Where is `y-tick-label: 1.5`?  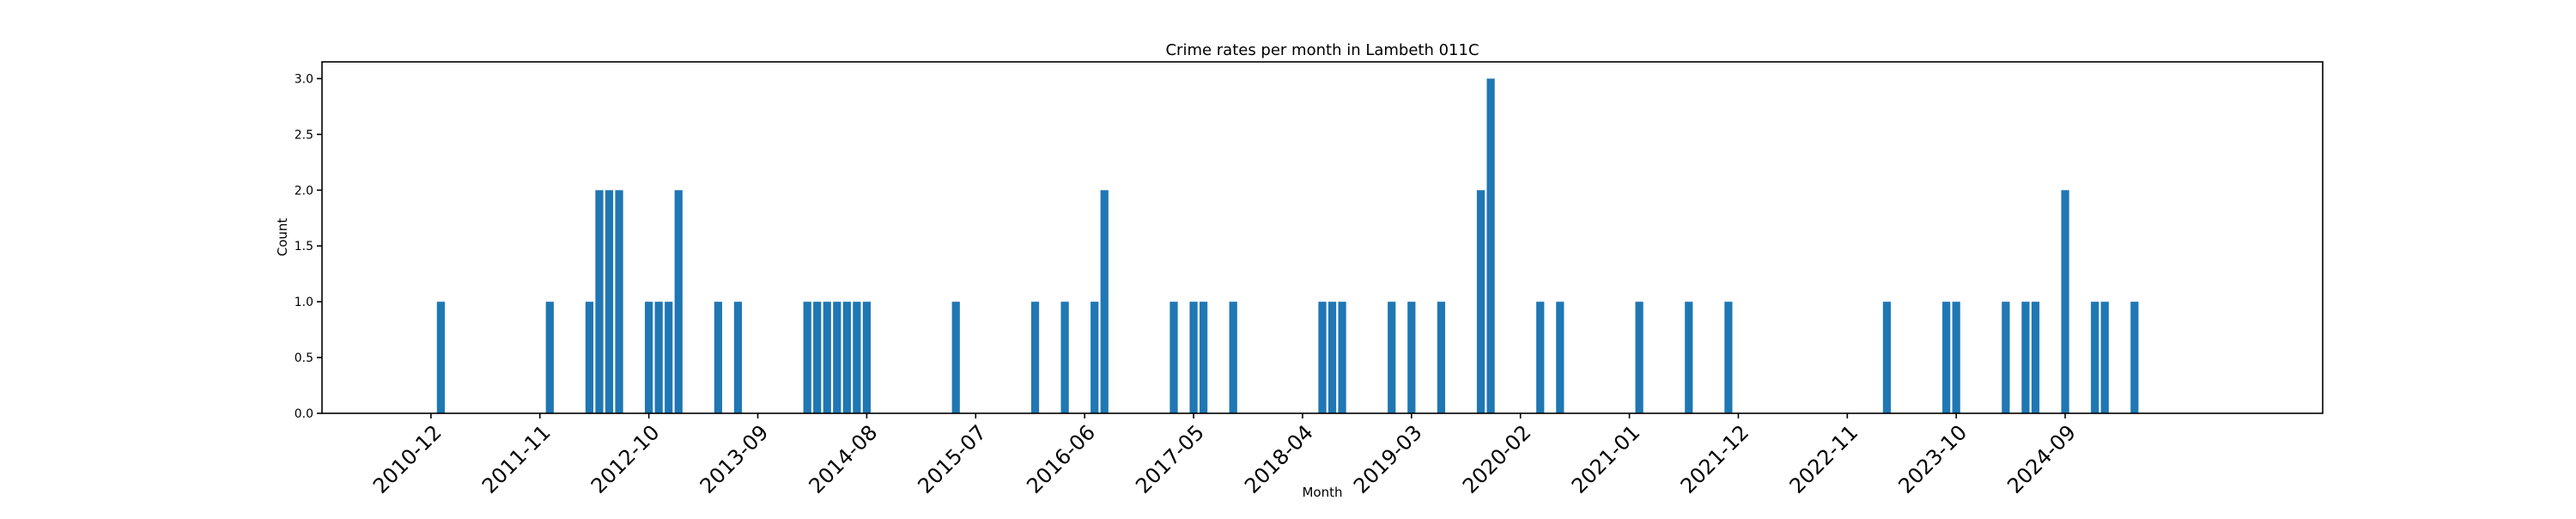
y-tick-label: 1.5 is located at coordinates (304, 246).